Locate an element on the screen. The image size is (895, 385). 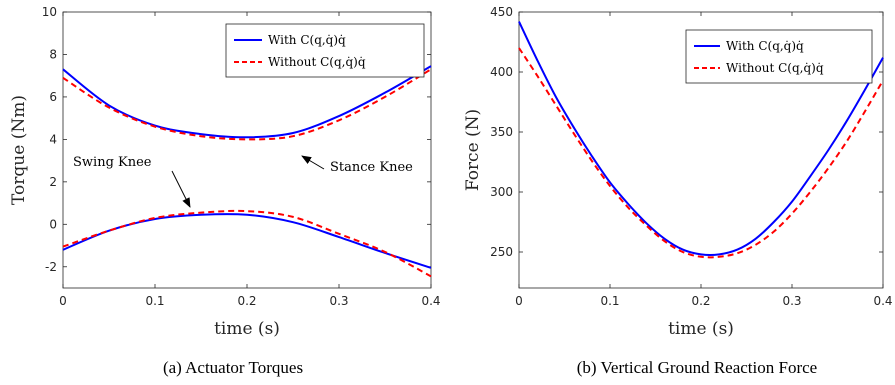
annotation-swing-knee-label: Swing Knee is located at coordinates (112, 162).